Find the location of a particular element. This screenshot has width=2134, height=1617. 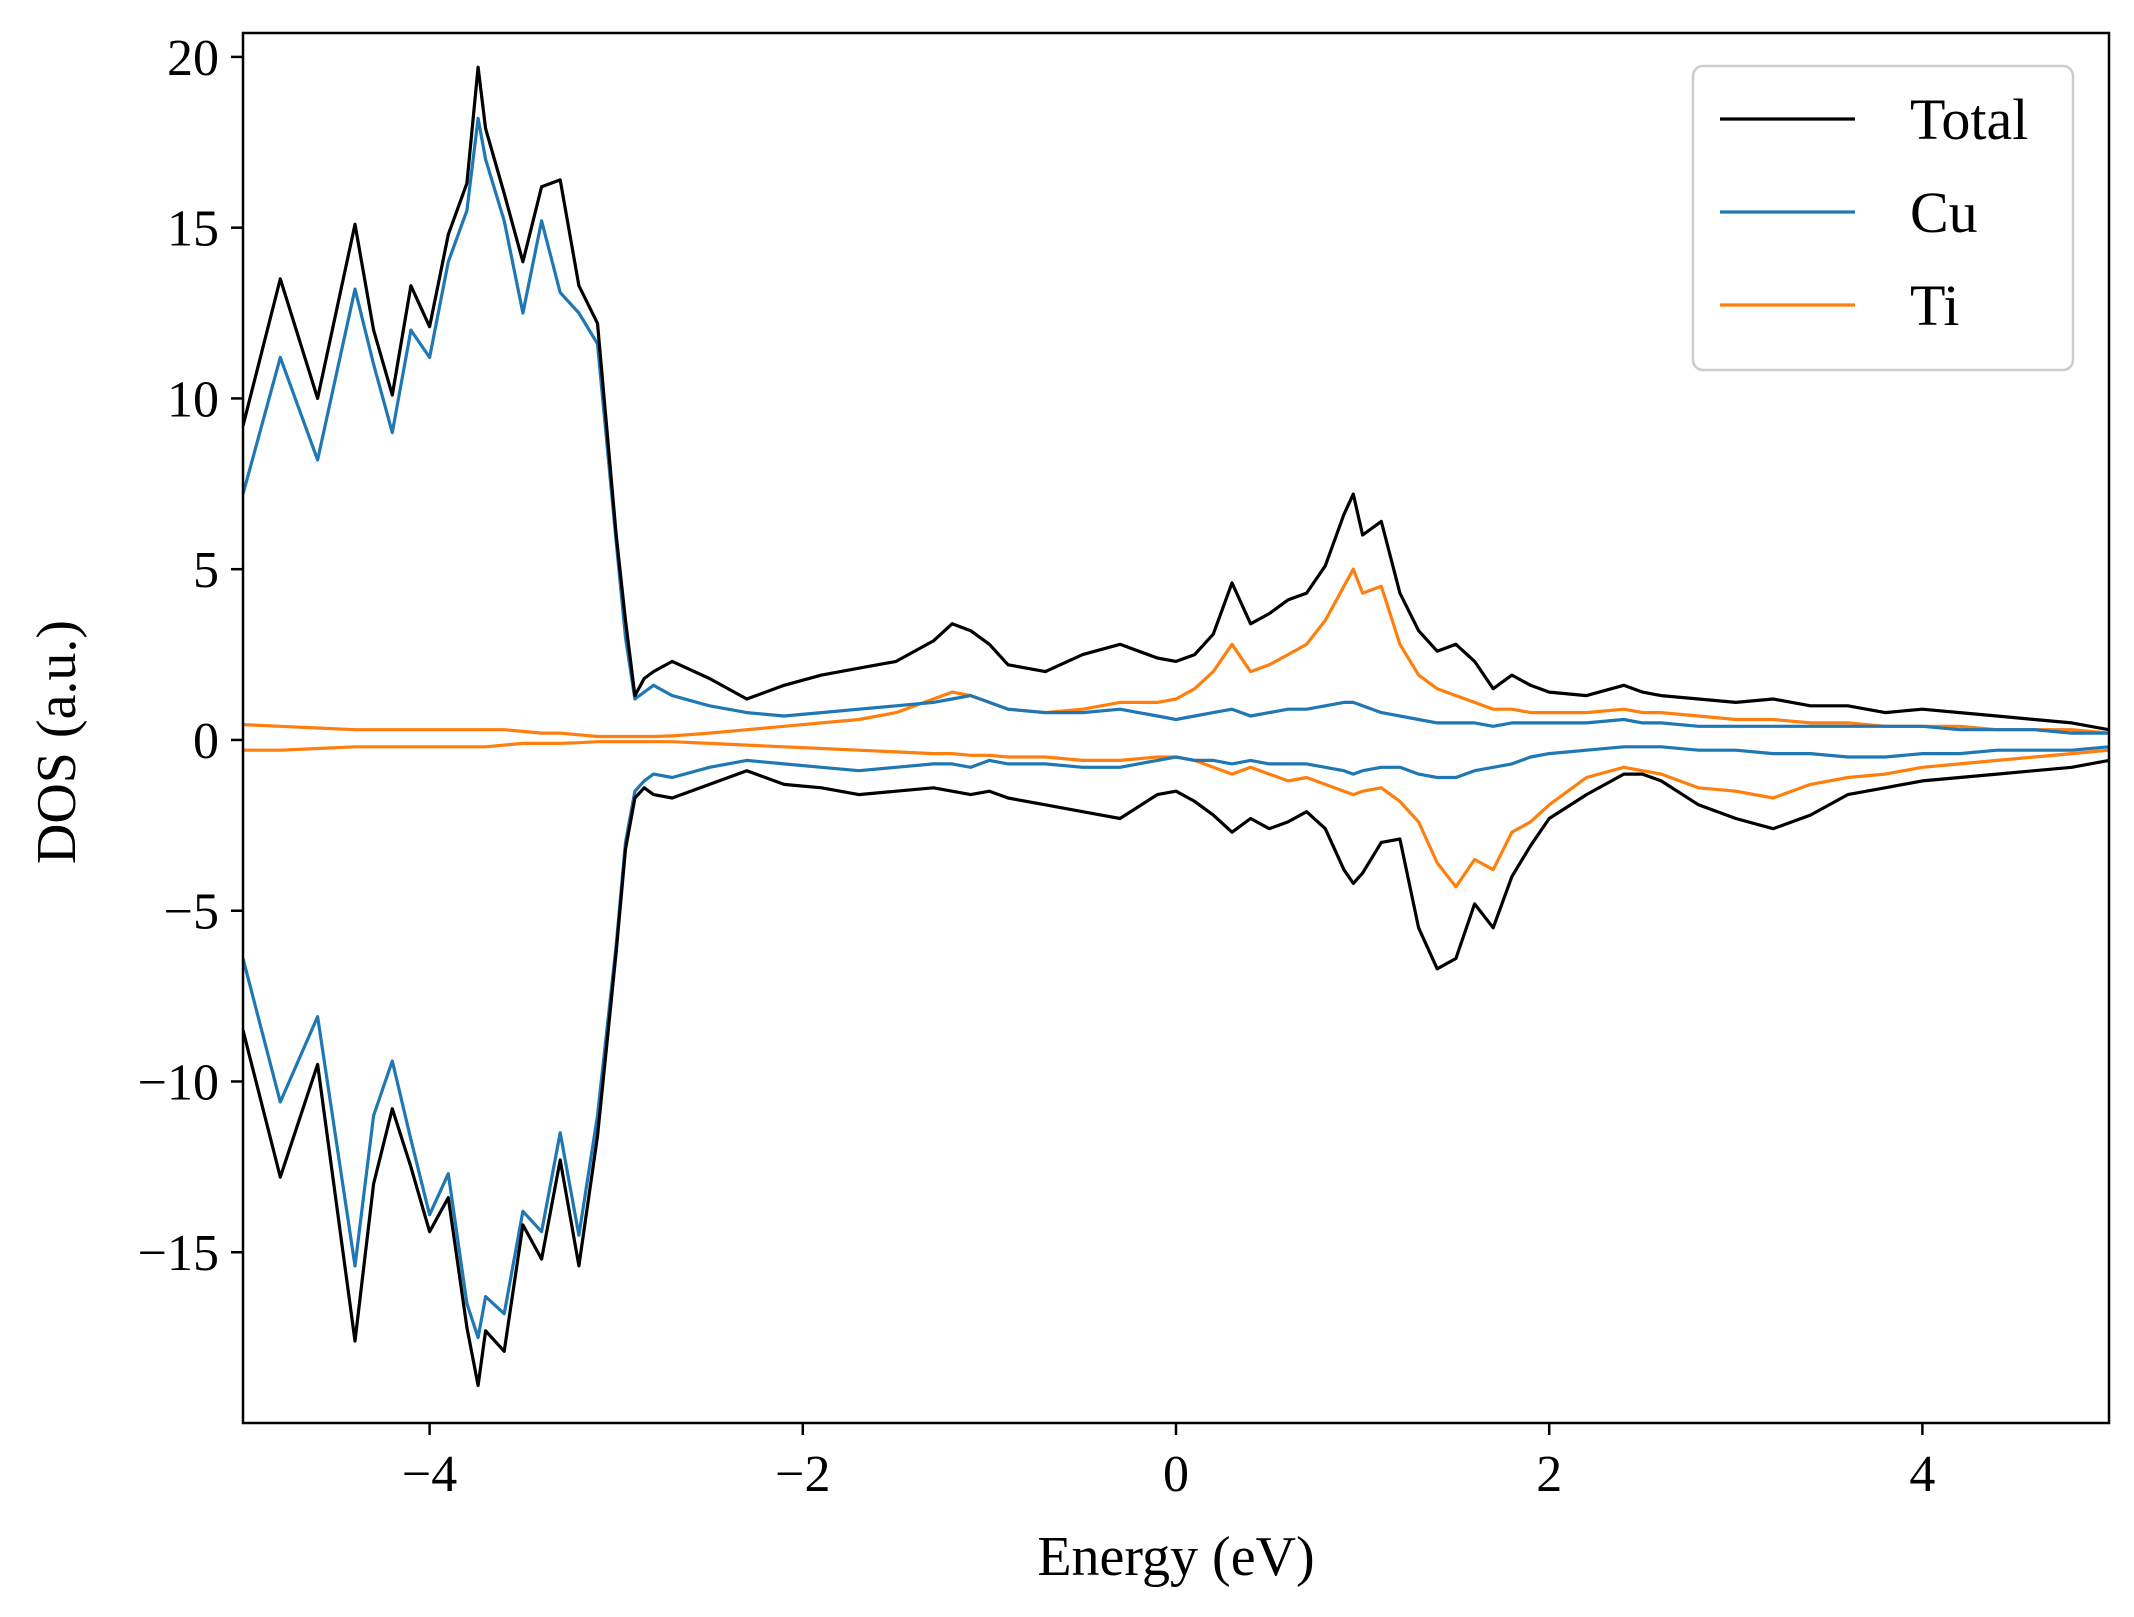

legend-label-total: Total is located at coordinates (1969, 119).